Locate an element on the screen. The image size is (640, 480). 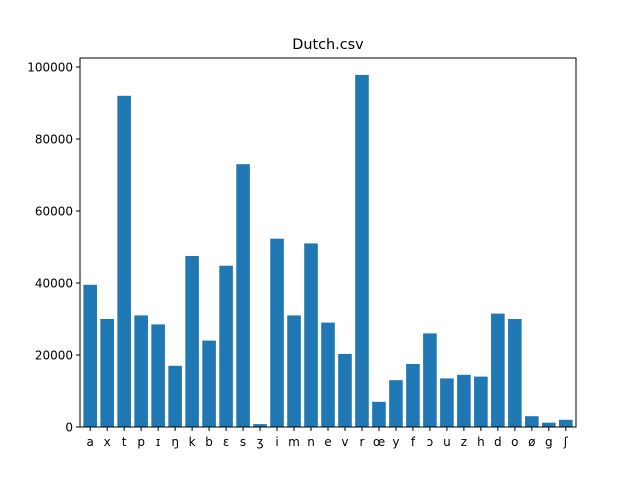
x-tick-label: r is located at coordinates (362, 442).